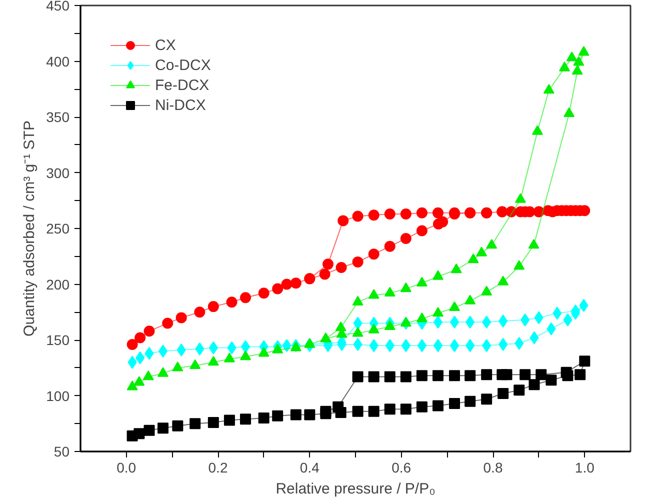 Image resolution: width=645 pixels, height=504 pixels. I want to click on y-tick-label: 400, so click(58, 61).